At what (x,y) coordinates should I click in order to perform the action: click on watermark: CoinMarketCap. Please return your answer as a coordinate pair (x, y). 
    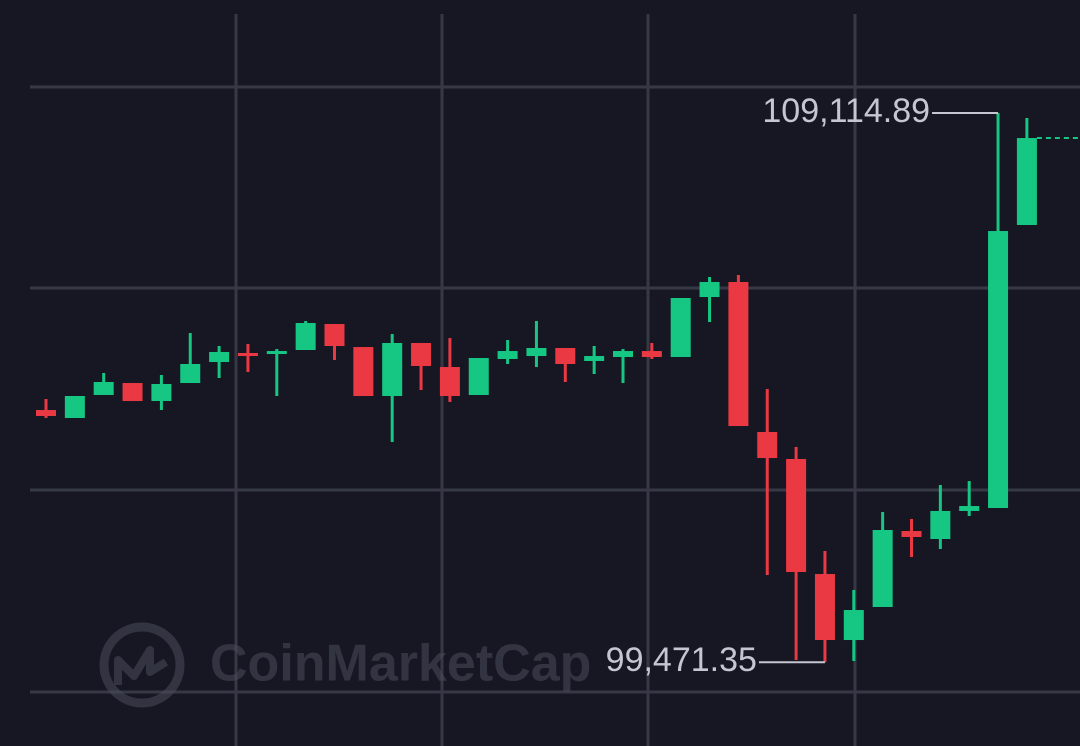
    Looking at the image, I should click on (345, 665).